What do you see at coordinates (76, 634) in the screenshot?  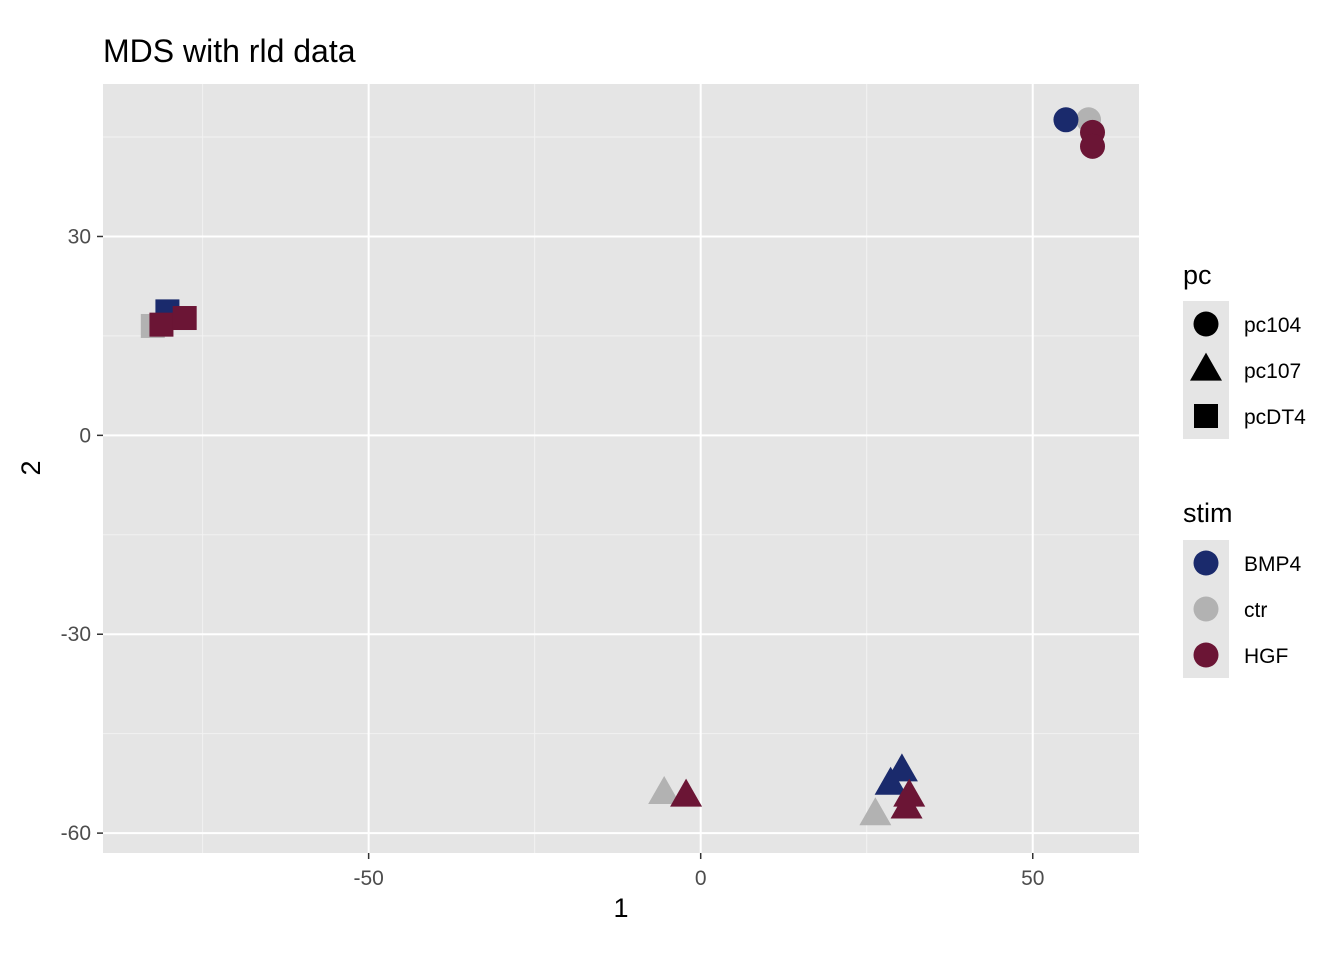 I see `y-tick-label: -30` at bounding box center [76, 634].